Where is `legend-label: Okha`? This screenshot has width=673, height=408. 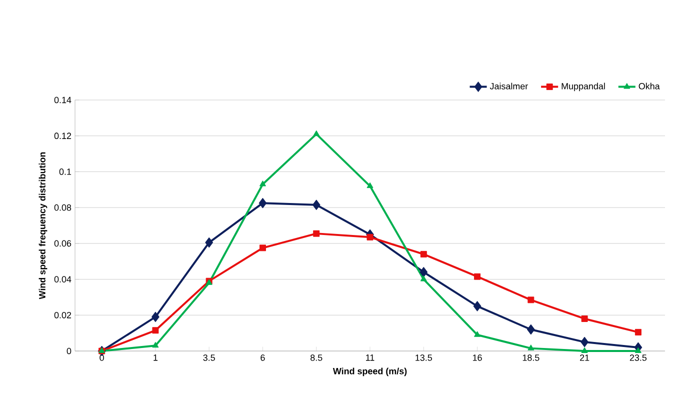
legend-label: Okha is located at coordinates (649, 86).